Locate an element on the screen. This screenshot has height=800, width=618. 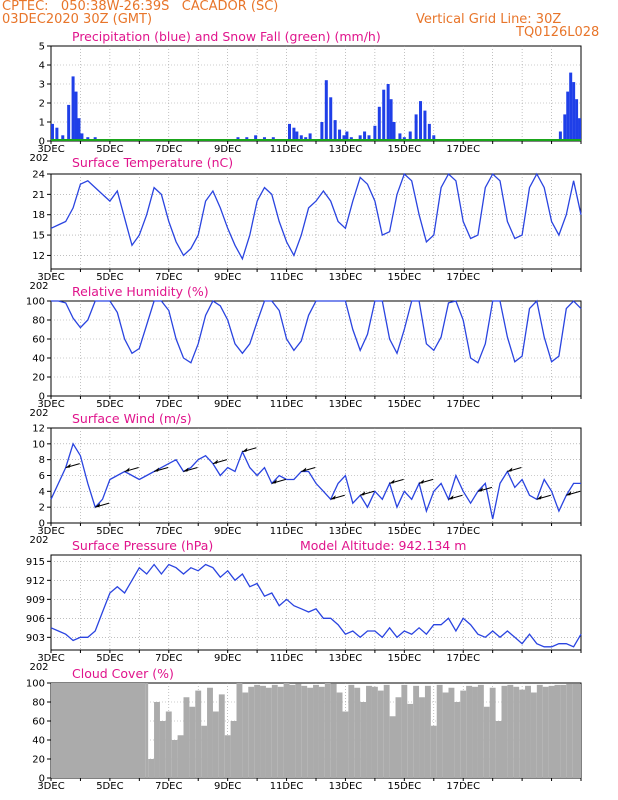
ytick-label-temp: 18 is located at coordinates (38, 215).